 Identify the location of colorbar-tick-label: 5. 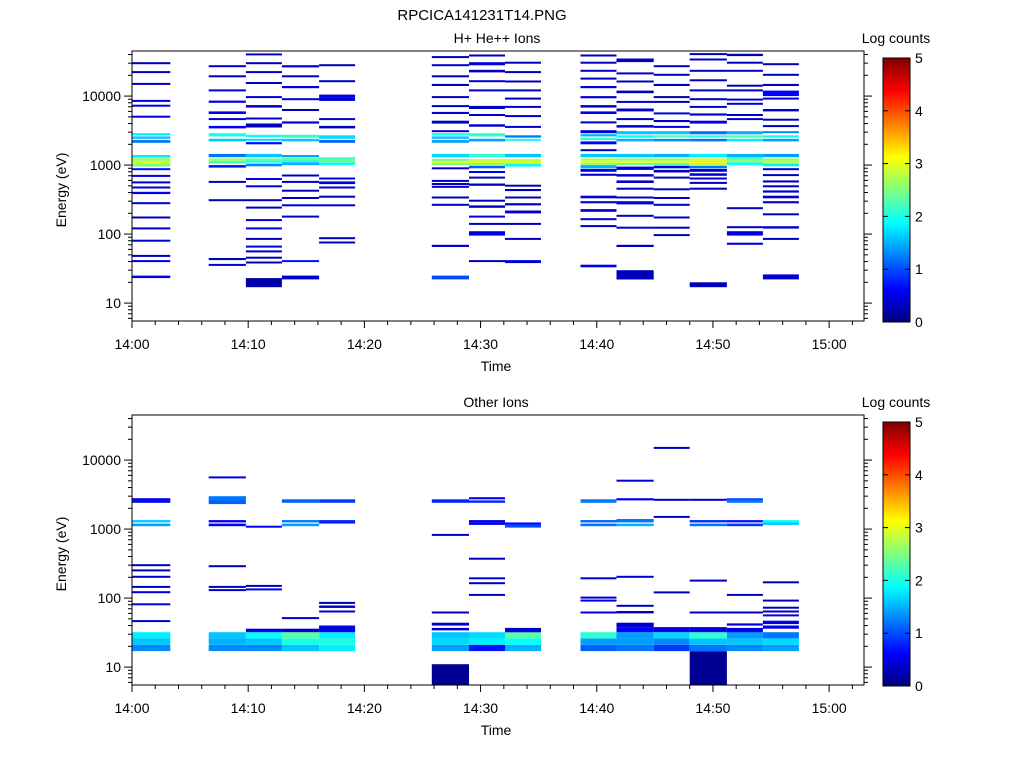
(919, 58).